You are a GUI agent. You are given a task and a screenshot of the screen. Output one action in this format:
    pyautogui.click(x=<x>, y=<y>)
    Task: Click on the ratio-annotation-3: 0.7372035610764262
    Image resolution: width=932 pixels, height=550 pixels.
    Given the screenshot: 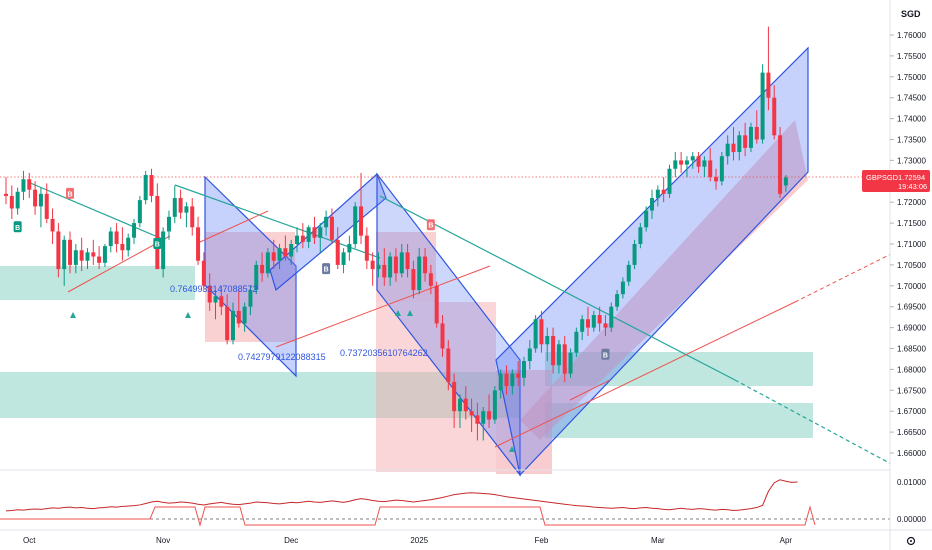 What is the action you would take?
    pyautogui.click(x=384, y=353)
    